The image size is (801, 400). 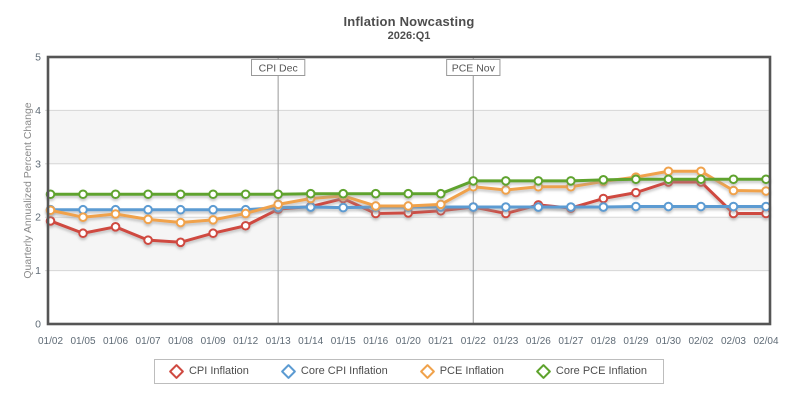 I want to click on svg-text: 01/06, so click(x=115, y=341).